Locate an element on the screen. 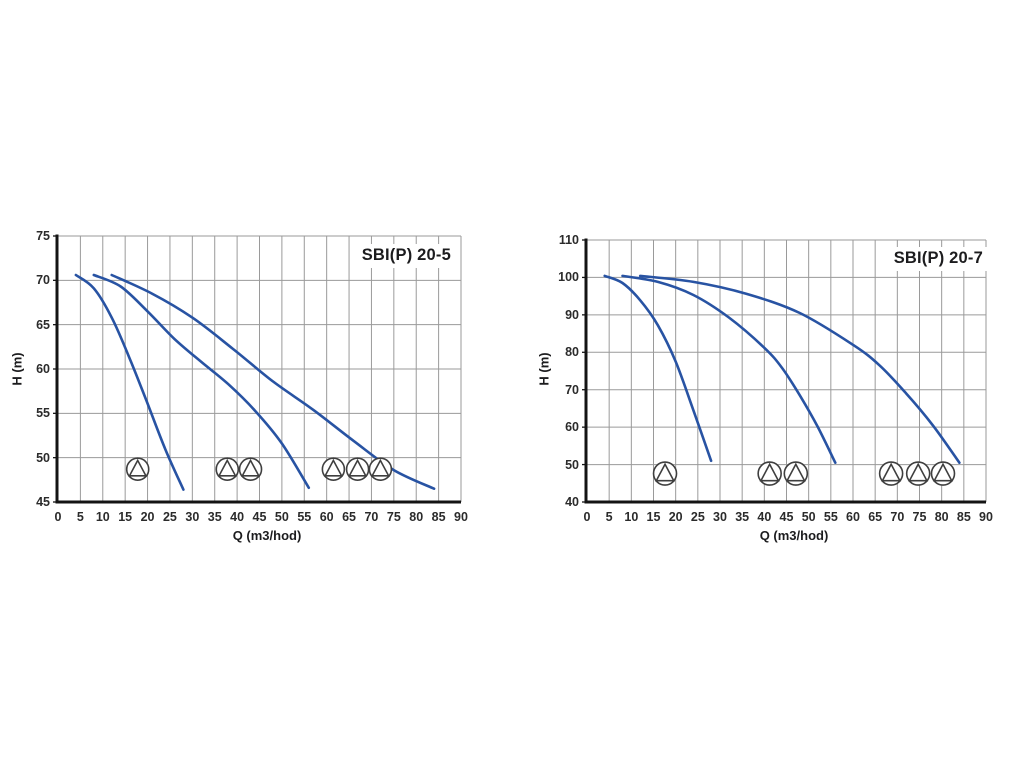 The width and height of the screenshot is (1024, 768). x-tick-label: 5 is located at coordinates (80, 517).